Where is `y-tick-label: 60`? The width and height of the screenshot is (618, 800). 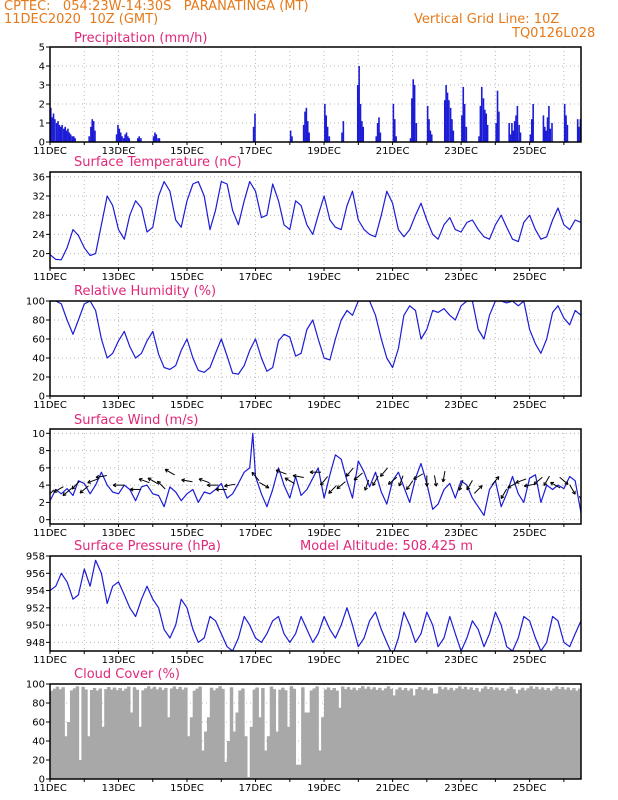
y-tick-label: 60 is located at coordinates (38, 723).